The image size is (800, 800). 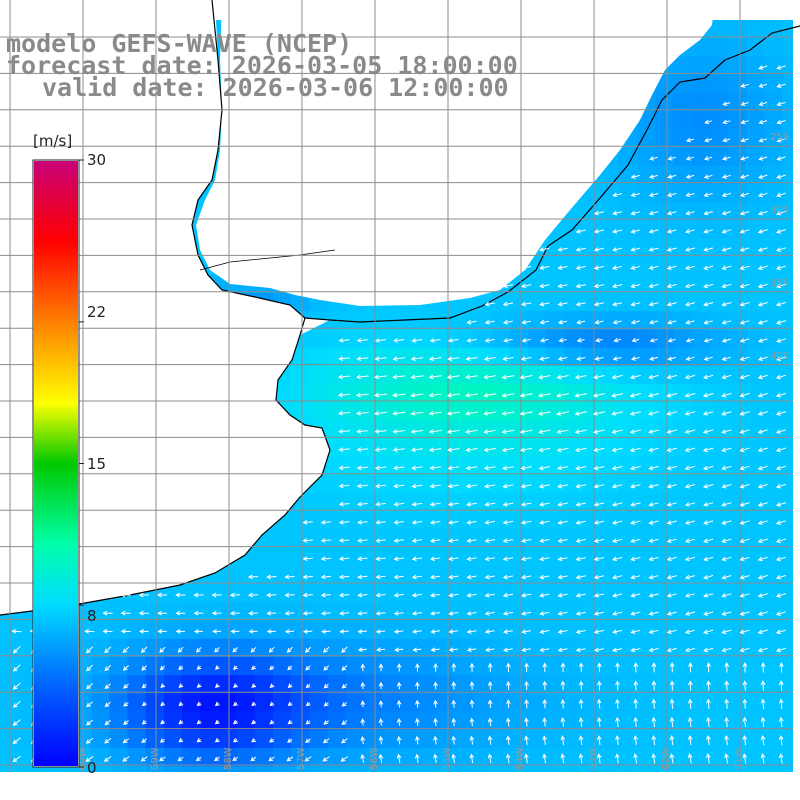 I want to click on longitude-label: 51W, so click(x=739, y=758).